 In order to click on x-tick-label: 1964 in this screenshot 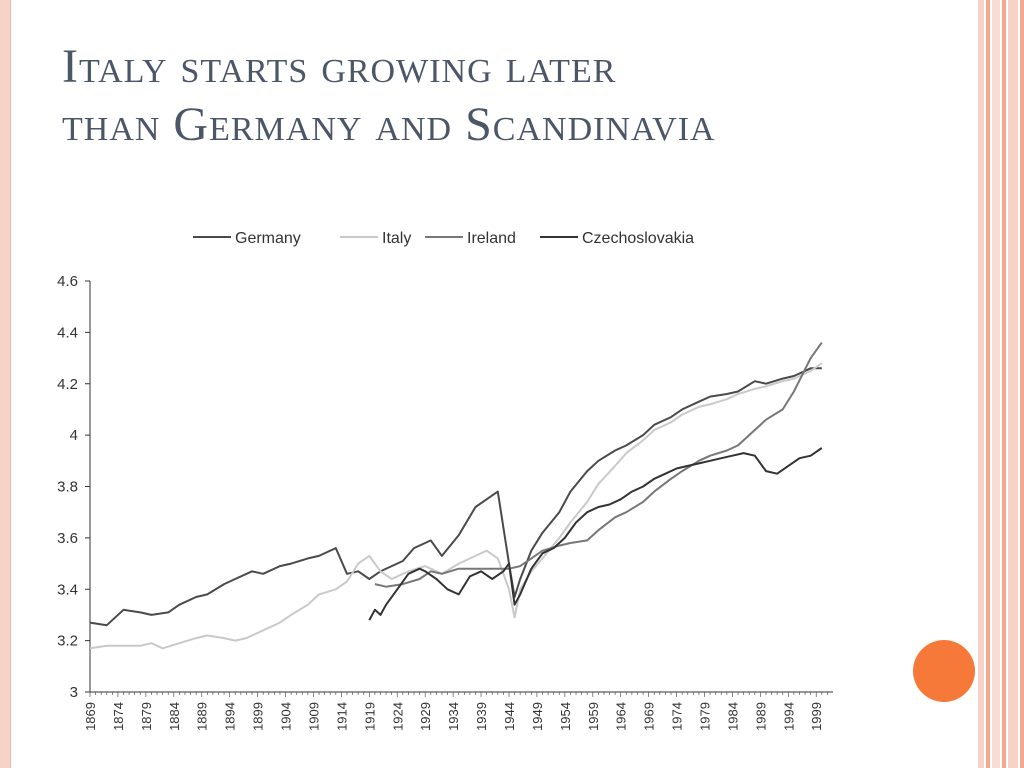, I will do `click(621, 716)`.